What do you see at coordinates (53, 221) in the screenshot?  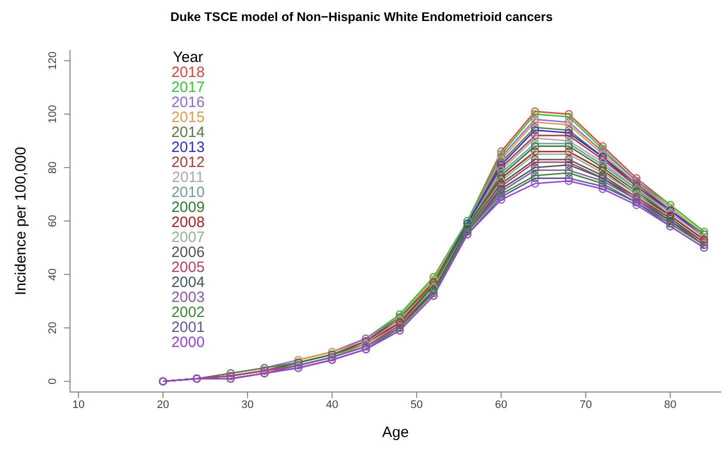 I see `y-tick-label: 60` at bounding box center [53, 221].